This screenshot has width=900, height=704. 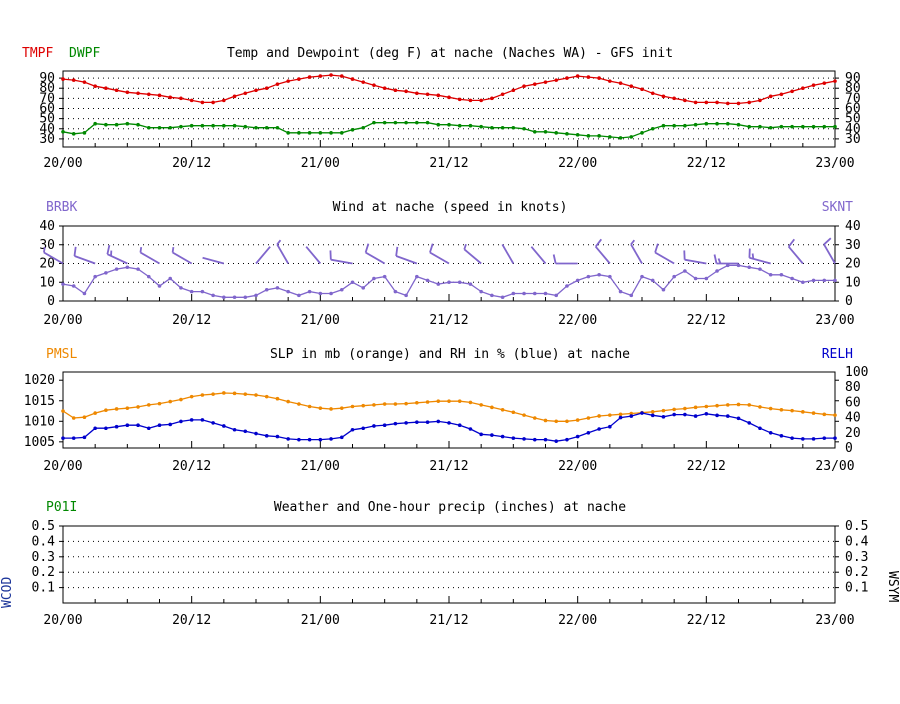 What do you see at coordinates (834, 320) in the screenshot?
I see `wind-xtick-label: 23/00` at bounding box center [834, 320].